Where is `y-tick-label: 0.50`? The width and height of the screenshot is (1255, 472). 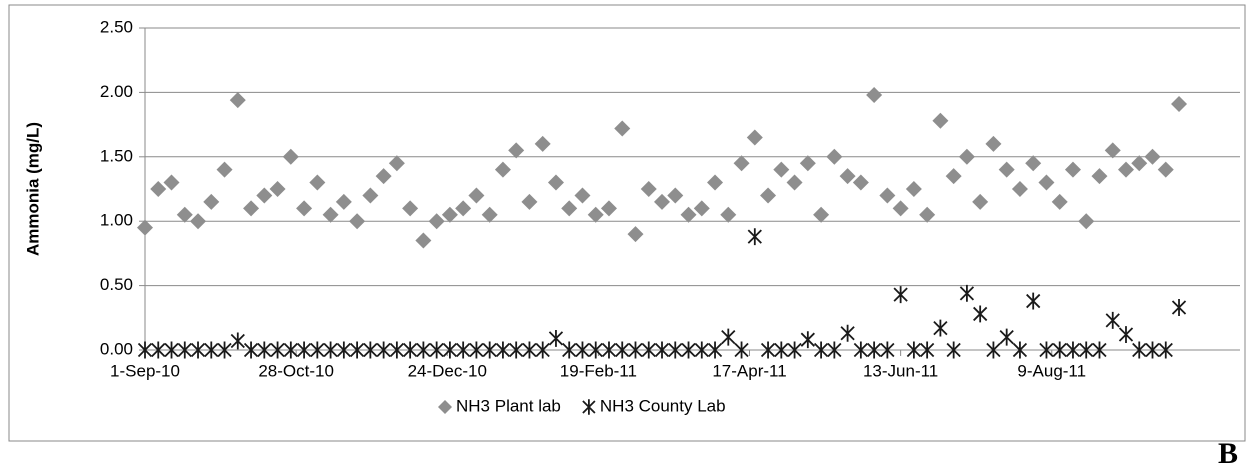 y-tick-label: 0.50 is located at coordinates (116, 284).